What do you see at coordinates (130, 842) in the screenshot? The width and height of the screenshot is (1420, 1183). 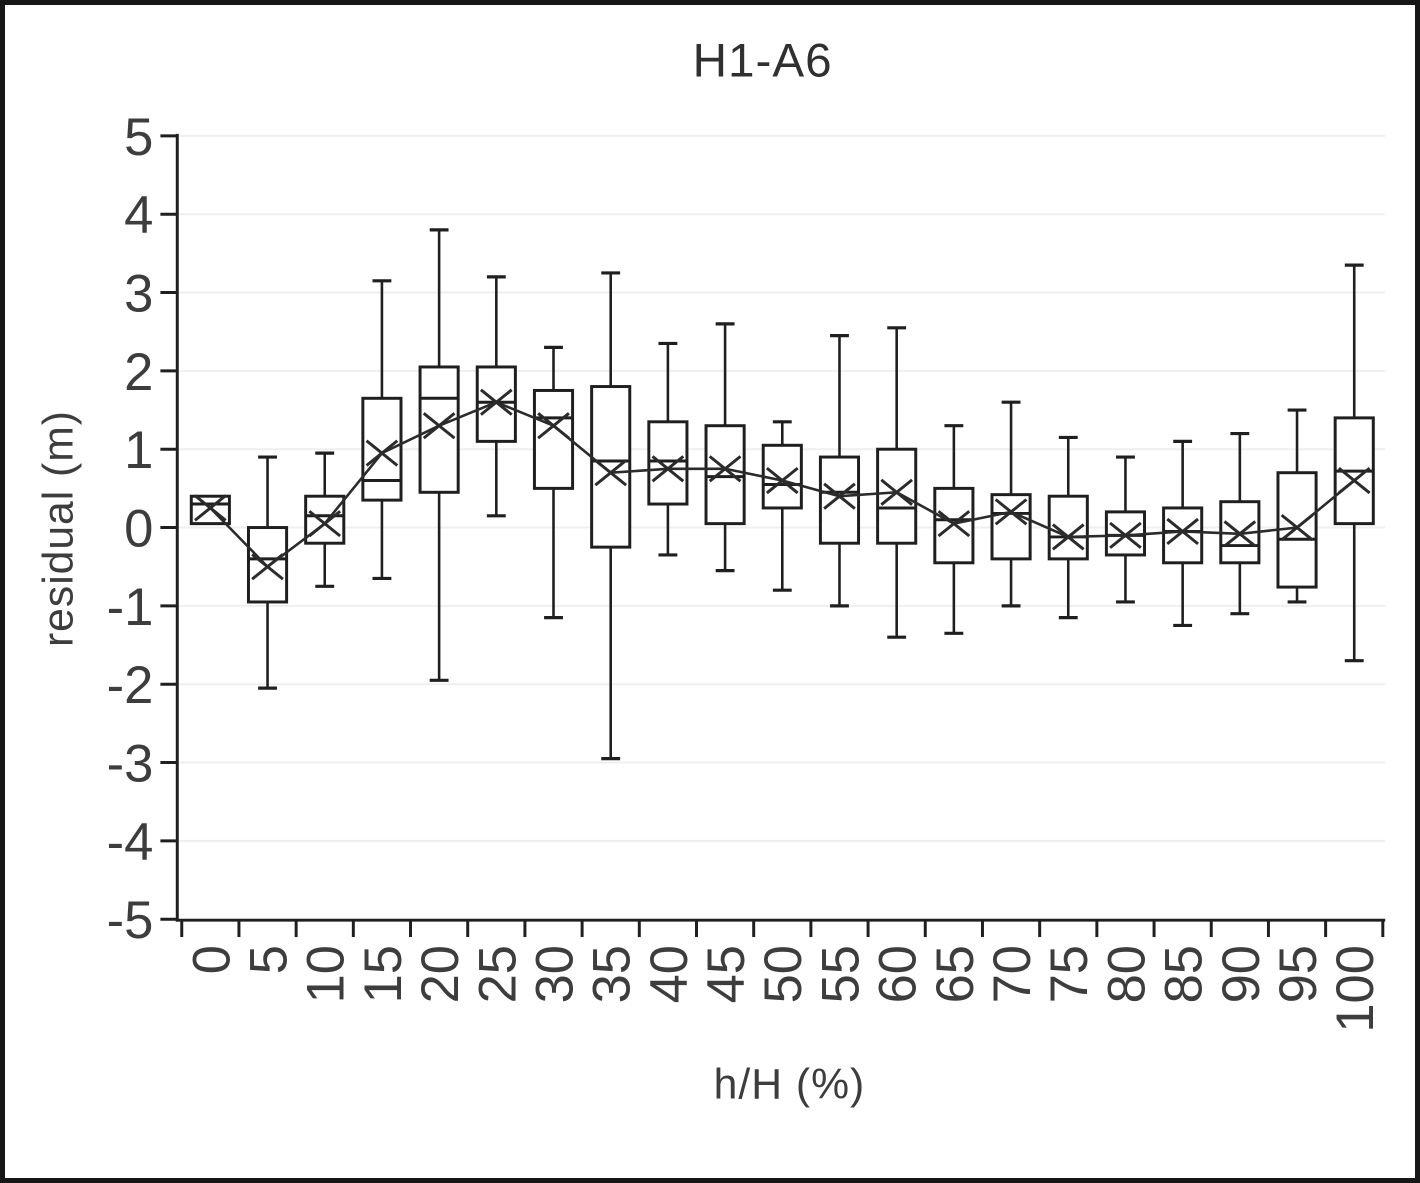 I see `y-tick-label: -4` at bounding box center [130, 842].